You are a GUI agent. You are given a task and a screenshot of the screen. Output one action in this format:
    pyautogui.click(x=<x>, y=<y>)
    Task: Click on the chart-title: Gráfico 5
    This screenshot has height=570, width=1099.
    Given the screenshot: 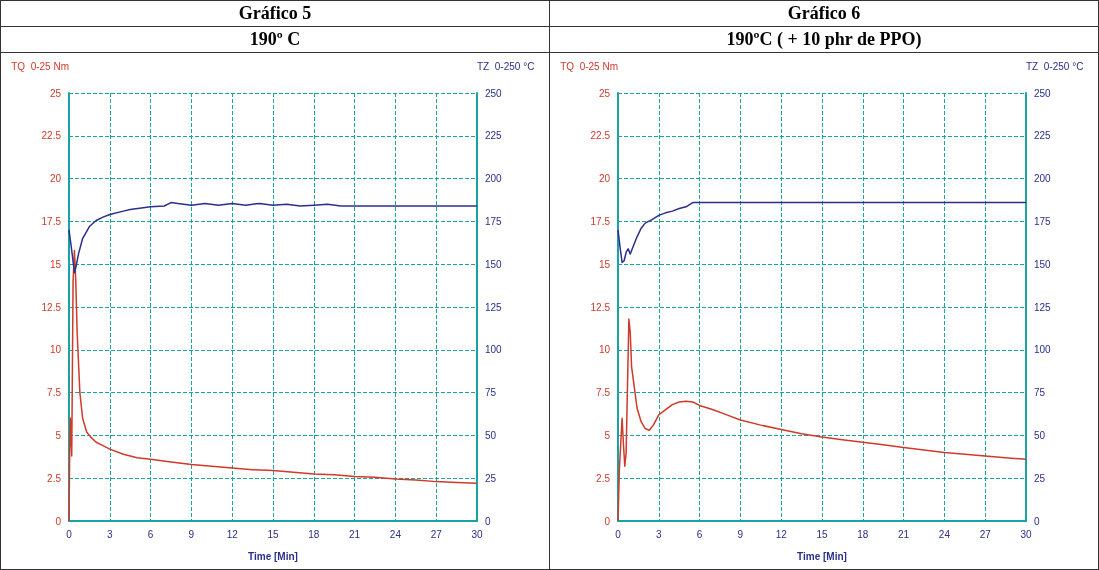 What is the action you would take?
    pyautogui.click(x=275, y=14)
    